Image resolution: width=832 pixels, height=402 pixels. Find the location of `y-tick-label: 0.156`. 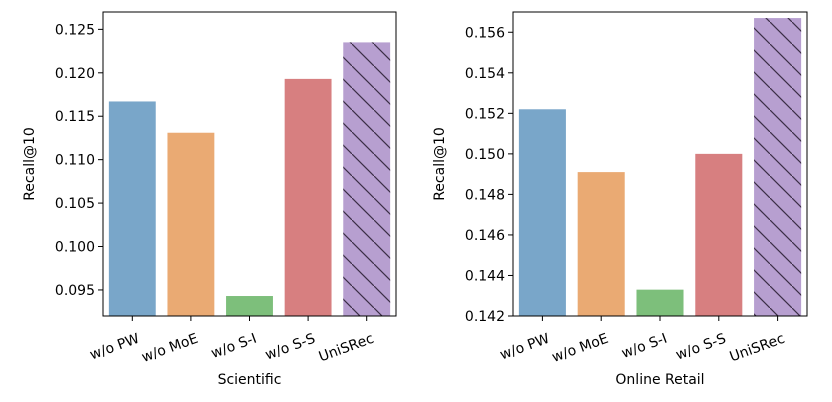

y-tick-label: 0.156 is located at coordinates (485, 33).